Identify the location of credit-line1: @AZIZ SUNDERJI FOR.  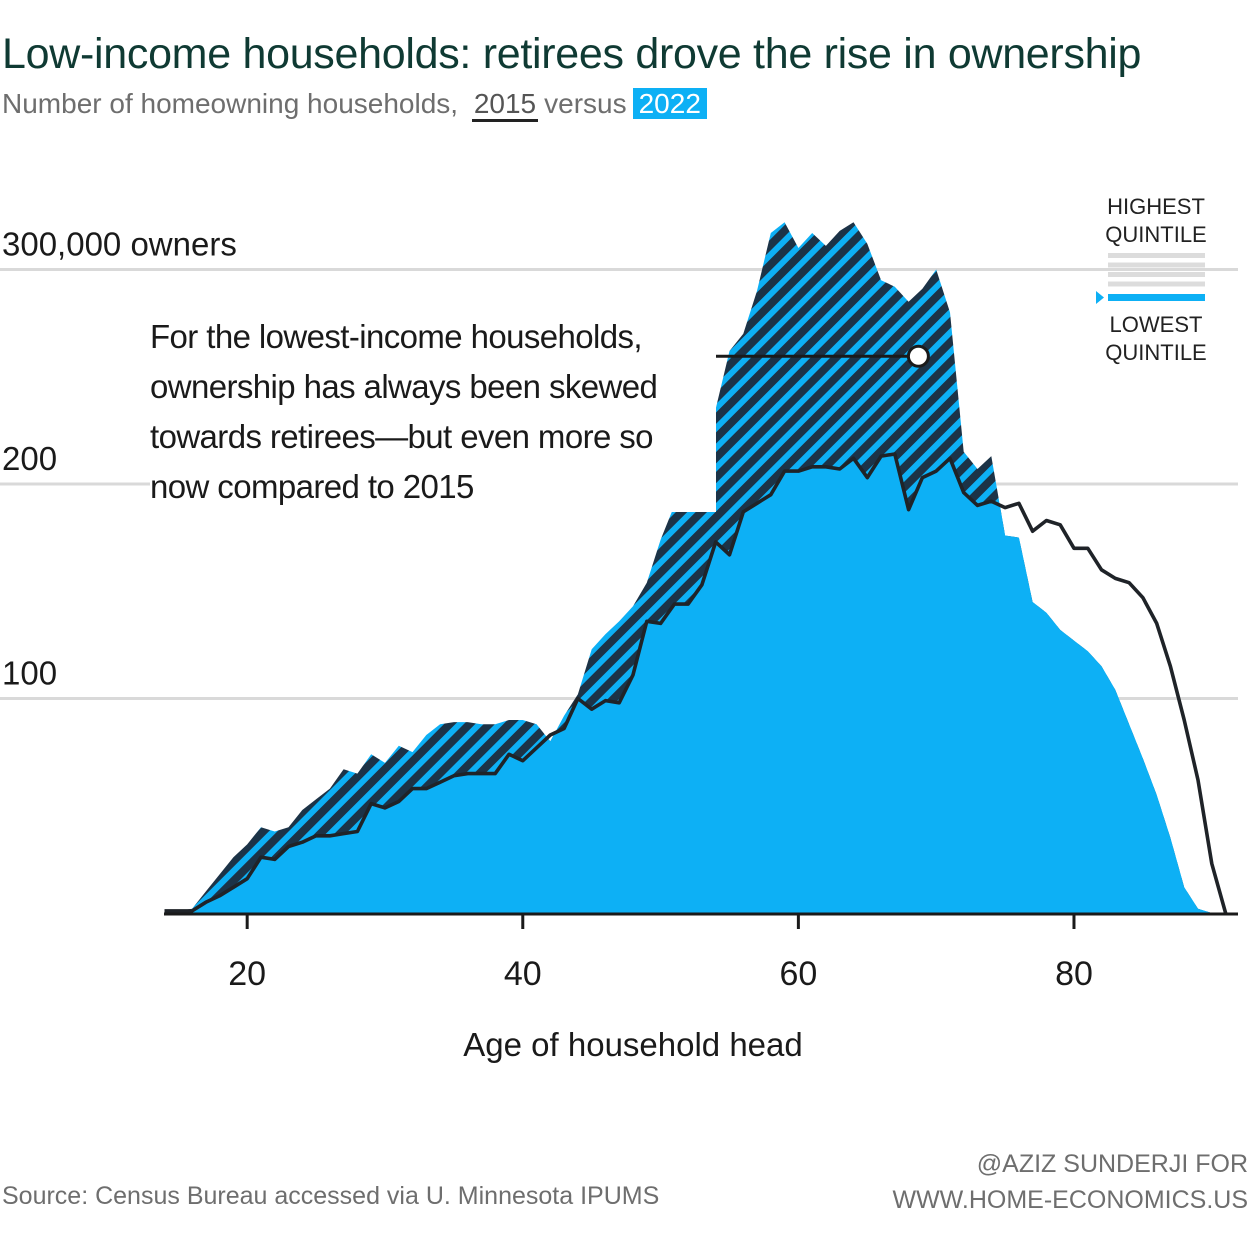
(1112, 1164).